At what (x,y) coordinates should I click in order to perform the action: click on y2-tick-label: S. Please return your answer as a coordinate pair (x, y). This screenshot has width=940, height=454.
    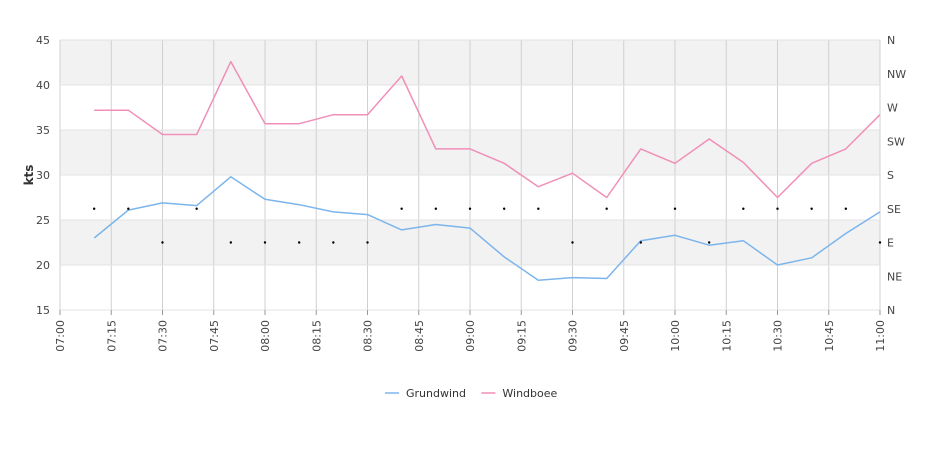
    Looking at the image, I should click on (890, 175).